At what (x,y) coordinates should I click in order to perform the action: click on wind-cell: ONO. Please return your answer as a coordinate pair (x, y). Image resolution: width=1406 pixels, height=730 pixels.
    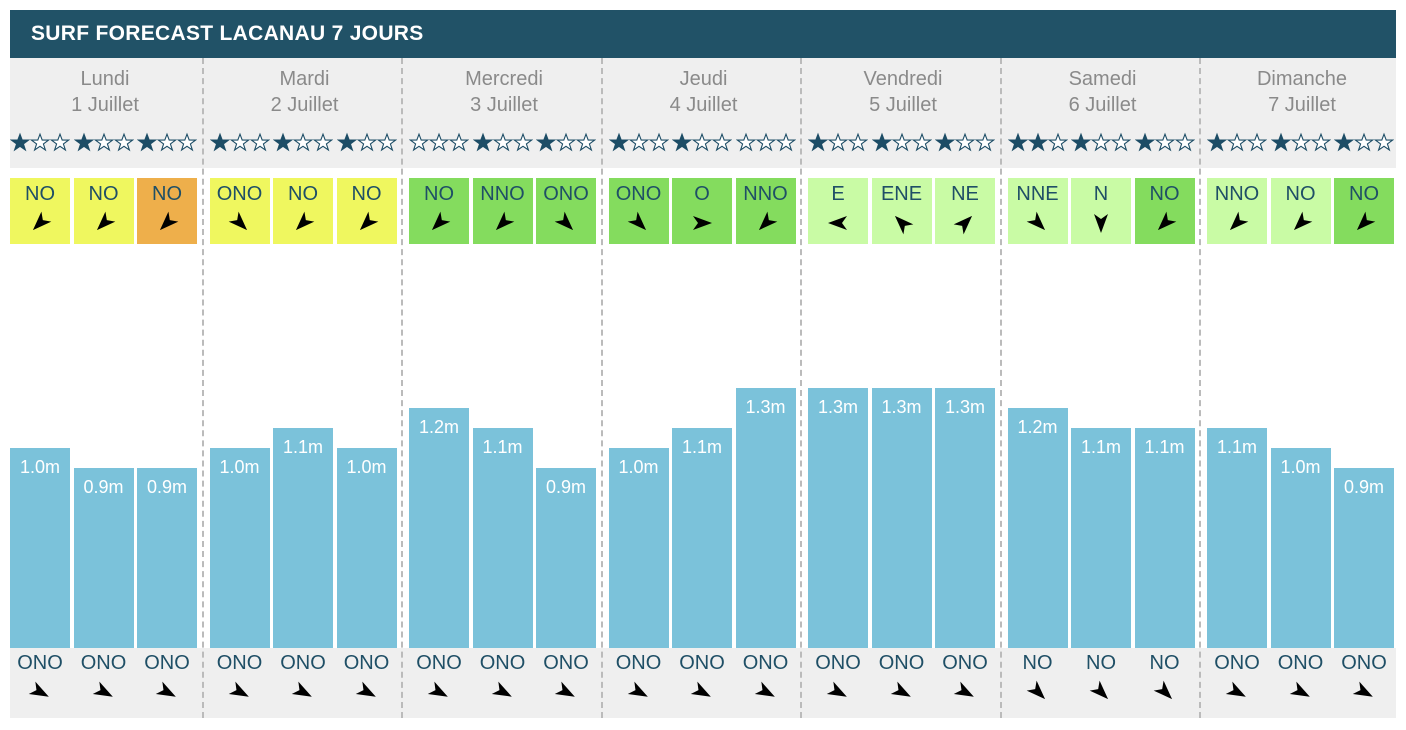
    Looking at the image, I should click on (566, 211).